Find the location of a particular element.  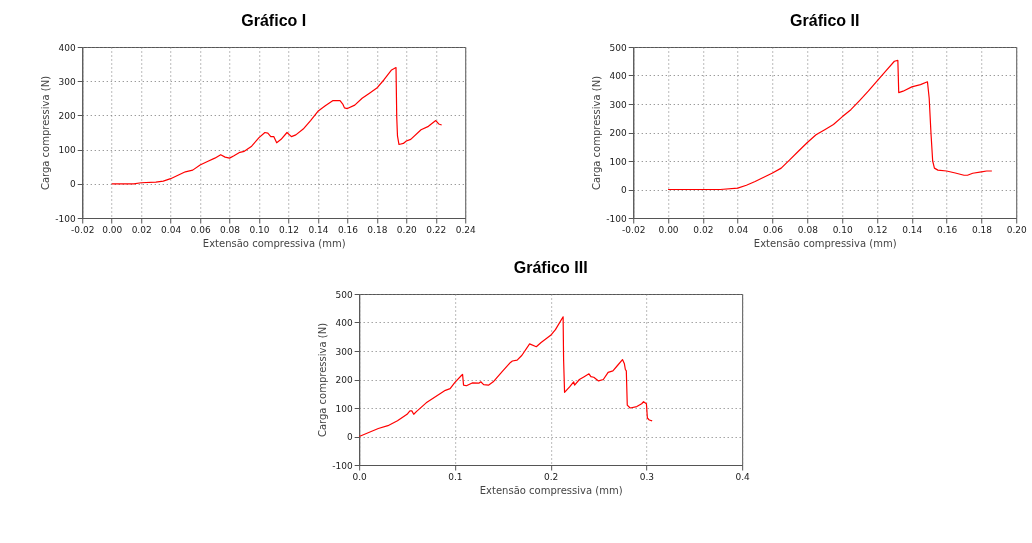

x-tick-label: 0.1 is located at coordinates (455, 476).